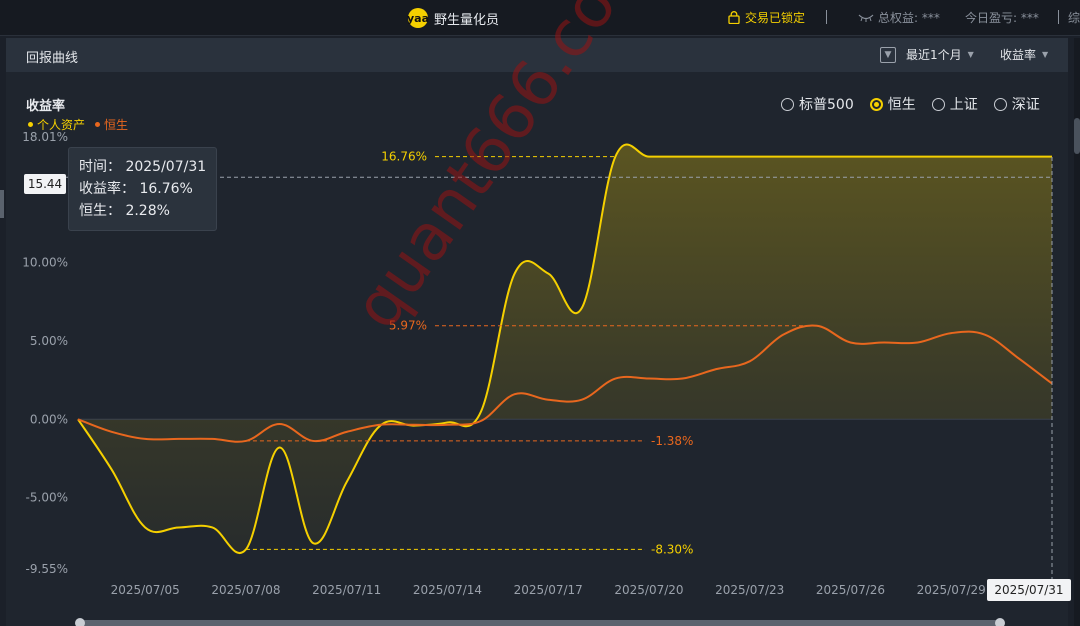 The image size is (1080, 626). Describe the element at coordinates (49, 419) in the screenshot. I see `y-tick-label: 0.00%` at that location.